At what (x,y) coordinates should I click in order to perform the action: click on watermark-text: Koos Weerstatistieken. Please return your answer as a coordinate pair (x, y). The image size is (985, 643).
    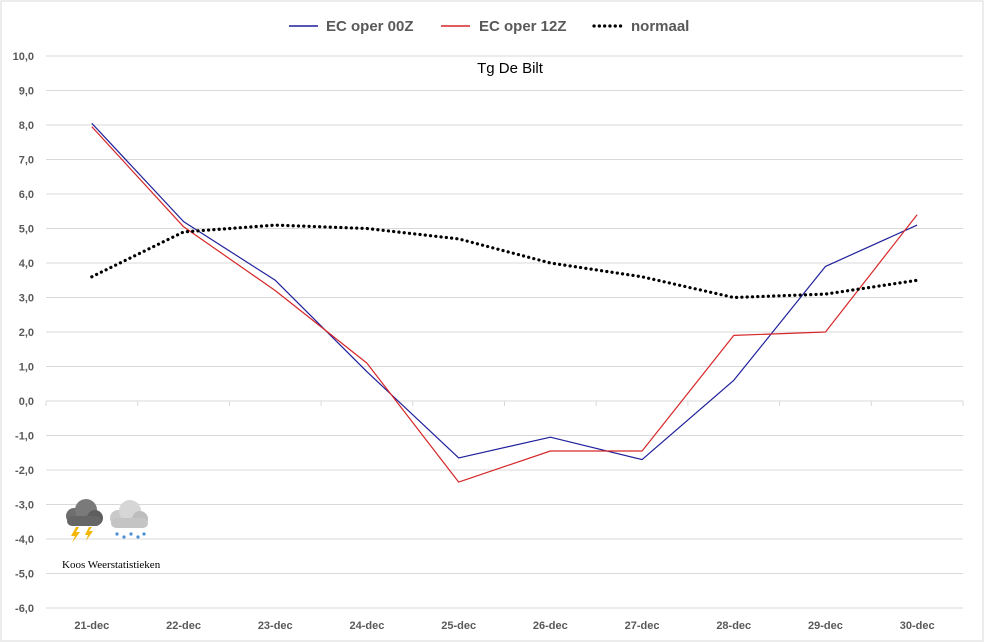
    Looking at the image, I should click on (111, 565).